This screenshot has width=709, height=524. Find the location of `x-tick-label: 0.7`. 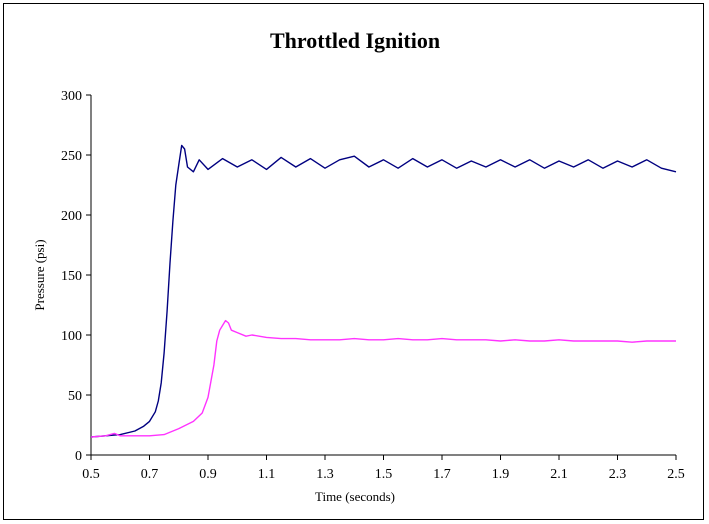

x-tick-label: 0.7 is located at coordinates (150, 474).